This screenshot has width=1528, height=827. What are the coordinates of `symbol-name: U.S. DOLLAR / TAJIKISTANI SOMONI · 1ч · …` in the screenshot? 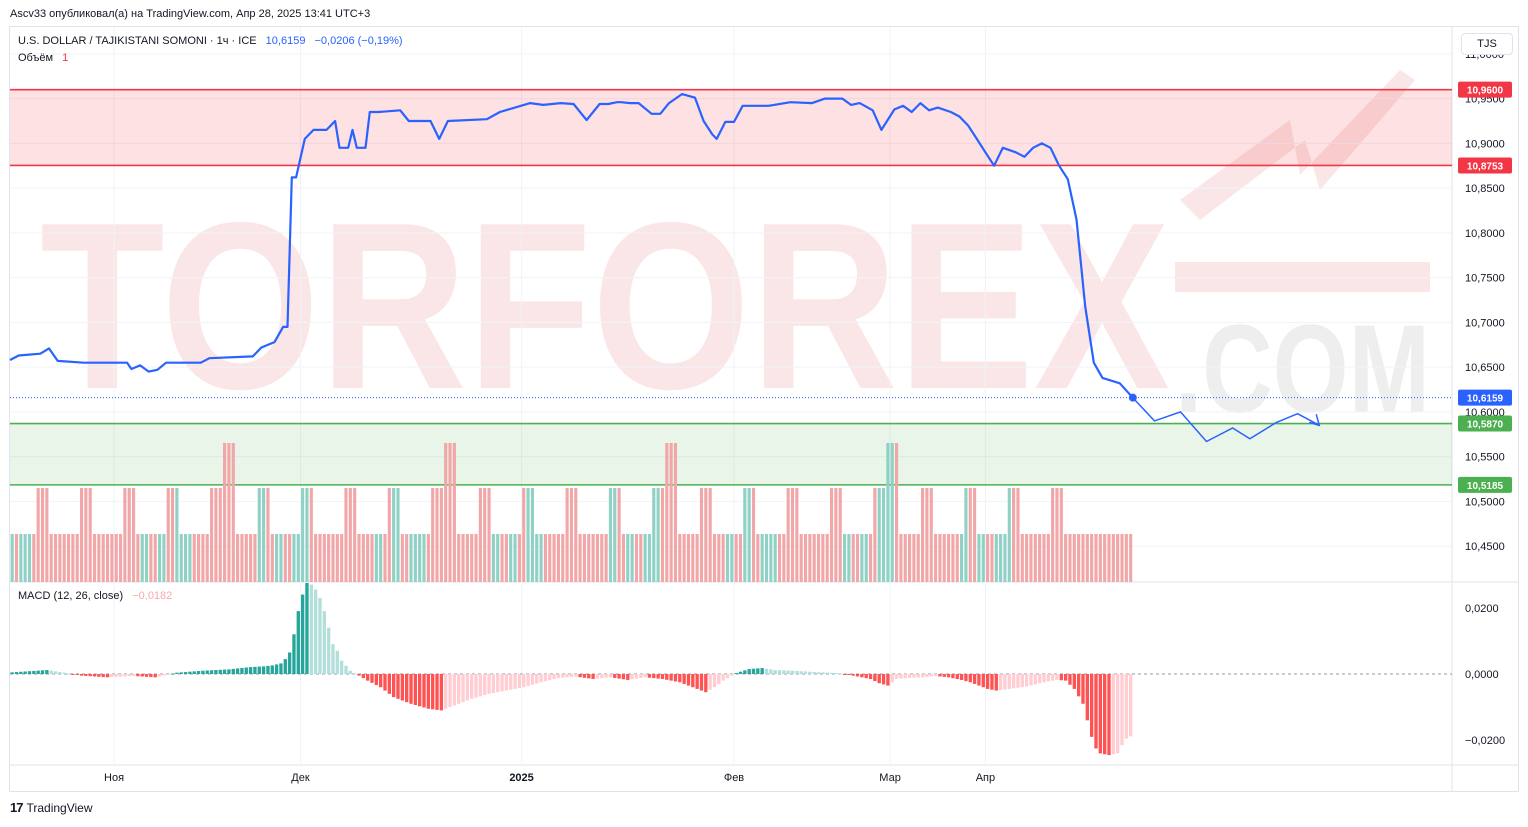 It's located at (137, 41).